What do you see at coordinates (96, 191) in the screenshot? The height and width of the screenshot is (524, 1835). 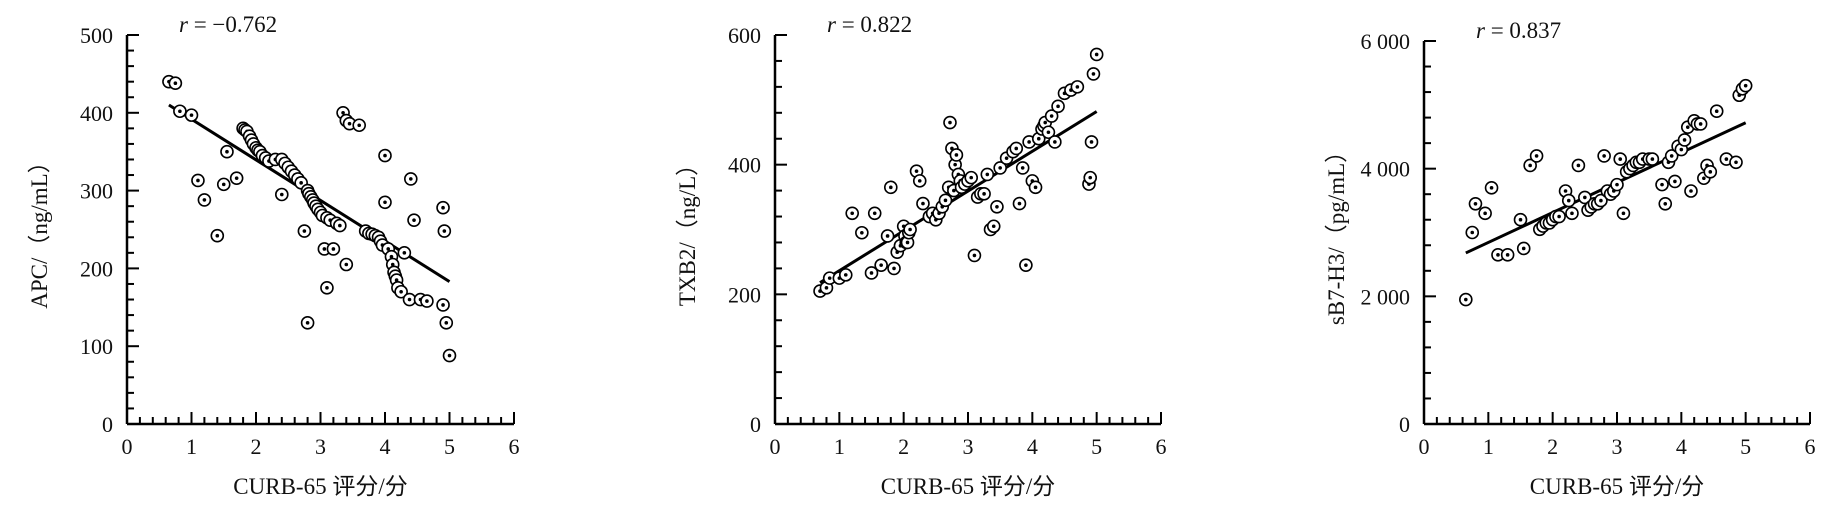 I see `y-tick-label: 300` at bounding box center [96, 191].